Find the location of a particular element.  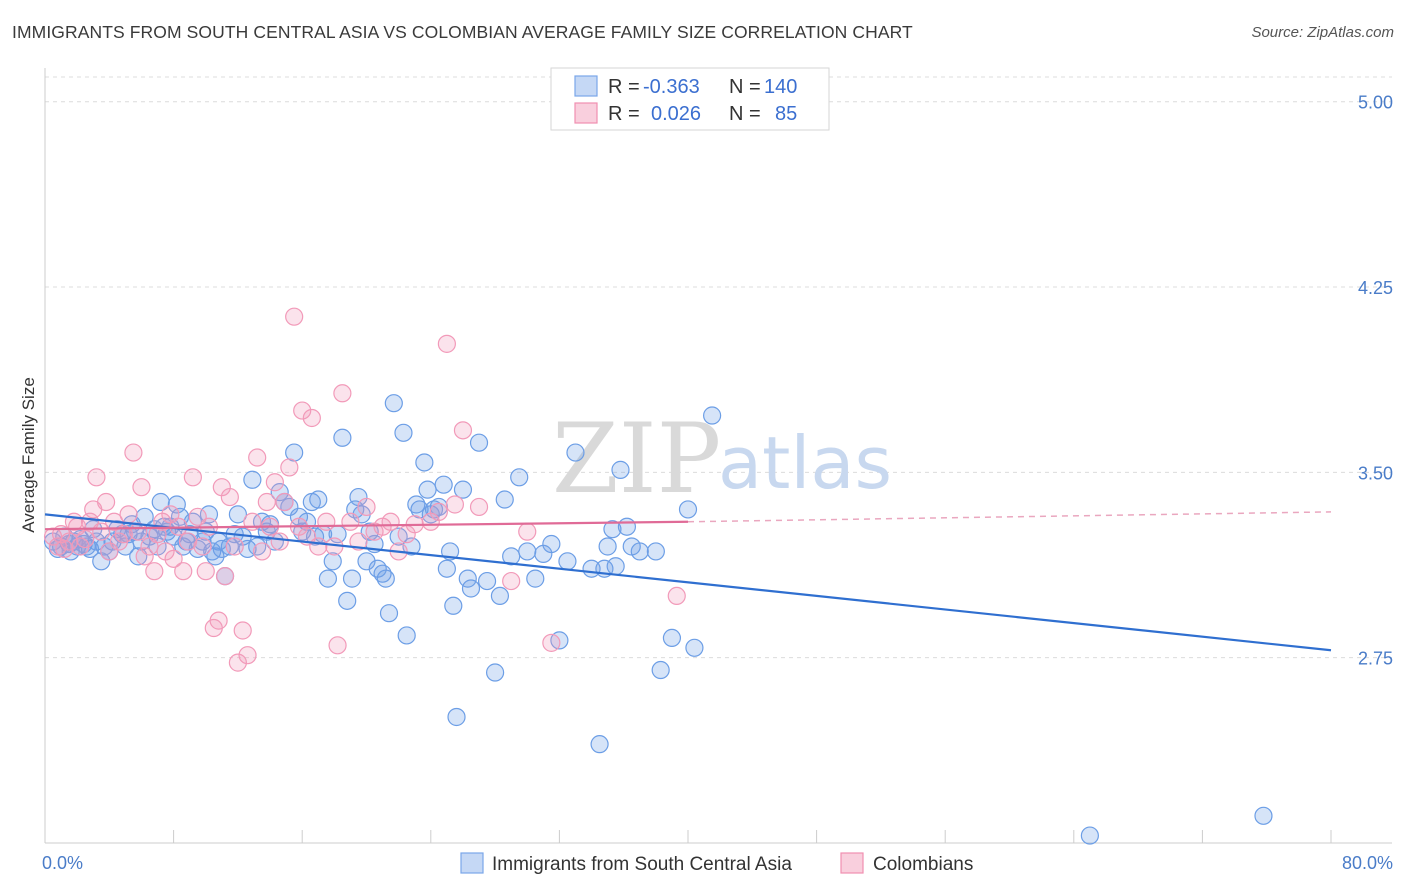

correlation-legend: R = -0.363 N = 140 R = 0.026 N = 85 is located at coordinates (690, 99).